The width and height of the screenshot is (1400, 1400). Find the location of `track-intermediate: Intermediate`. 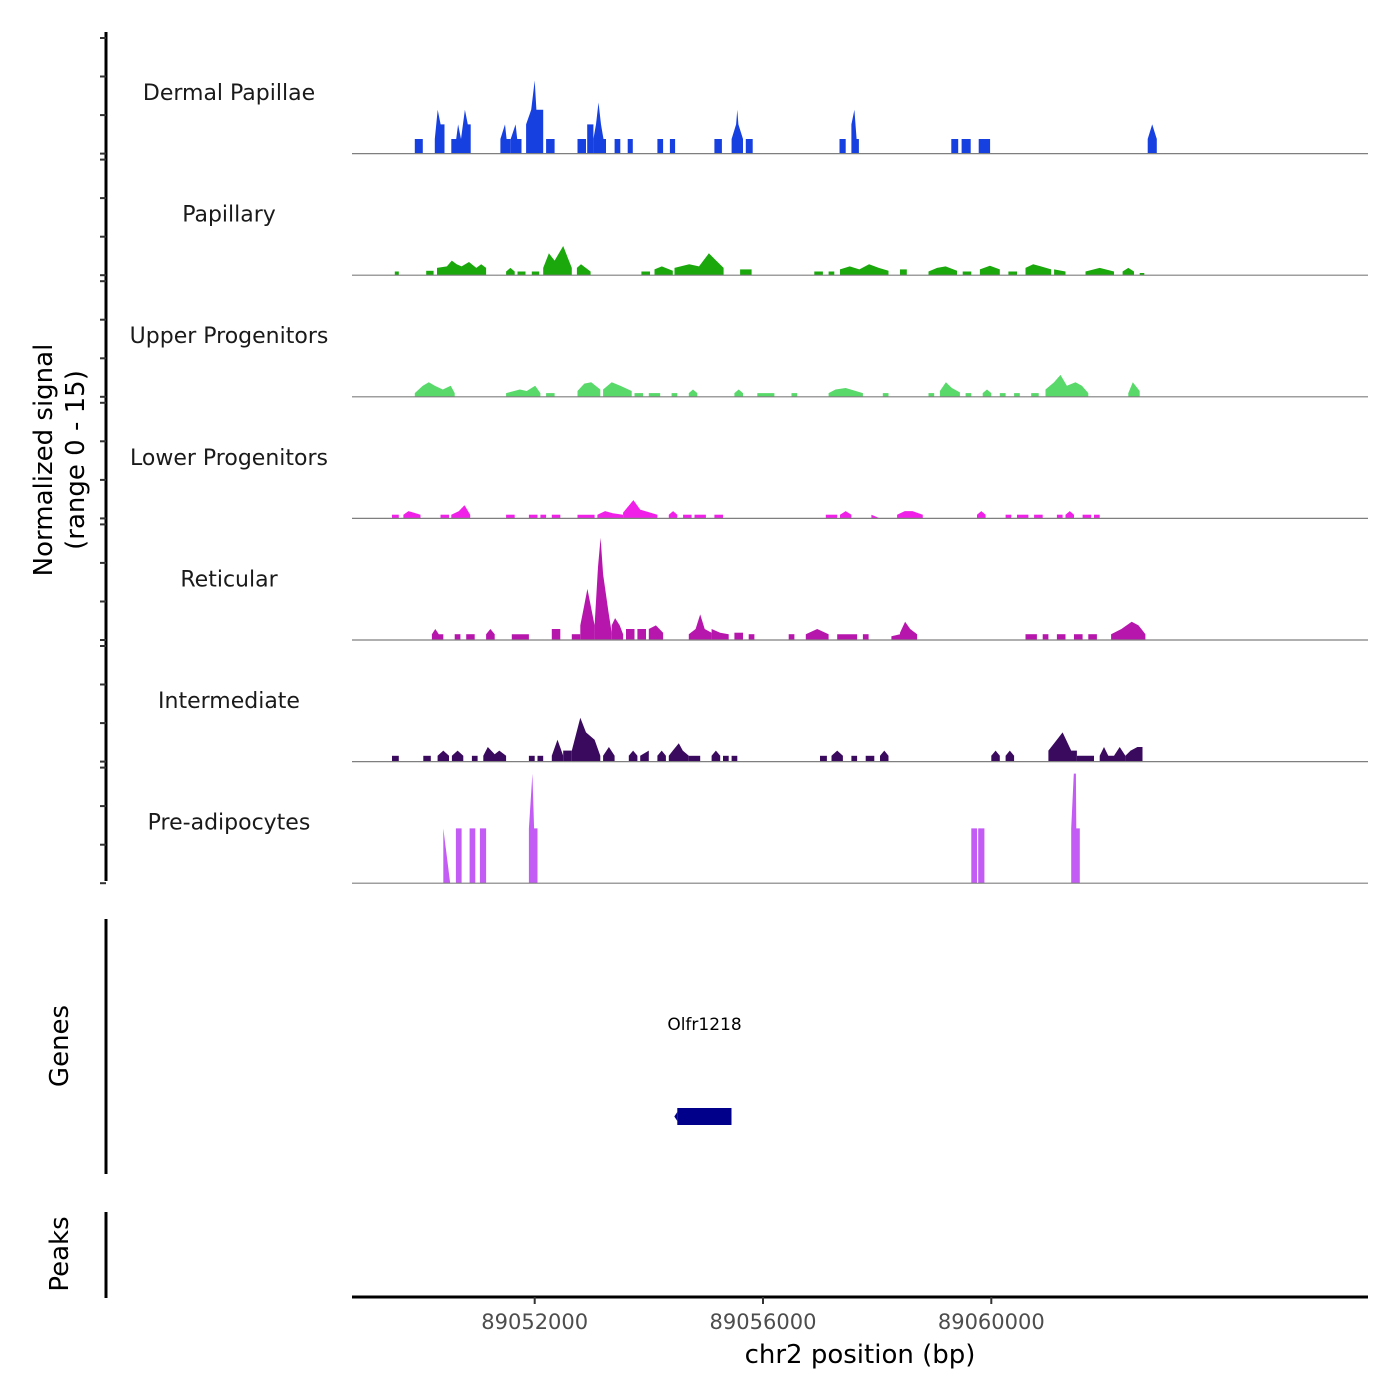

track-intermediate: Intermediate is located at coordinates (763, 726).